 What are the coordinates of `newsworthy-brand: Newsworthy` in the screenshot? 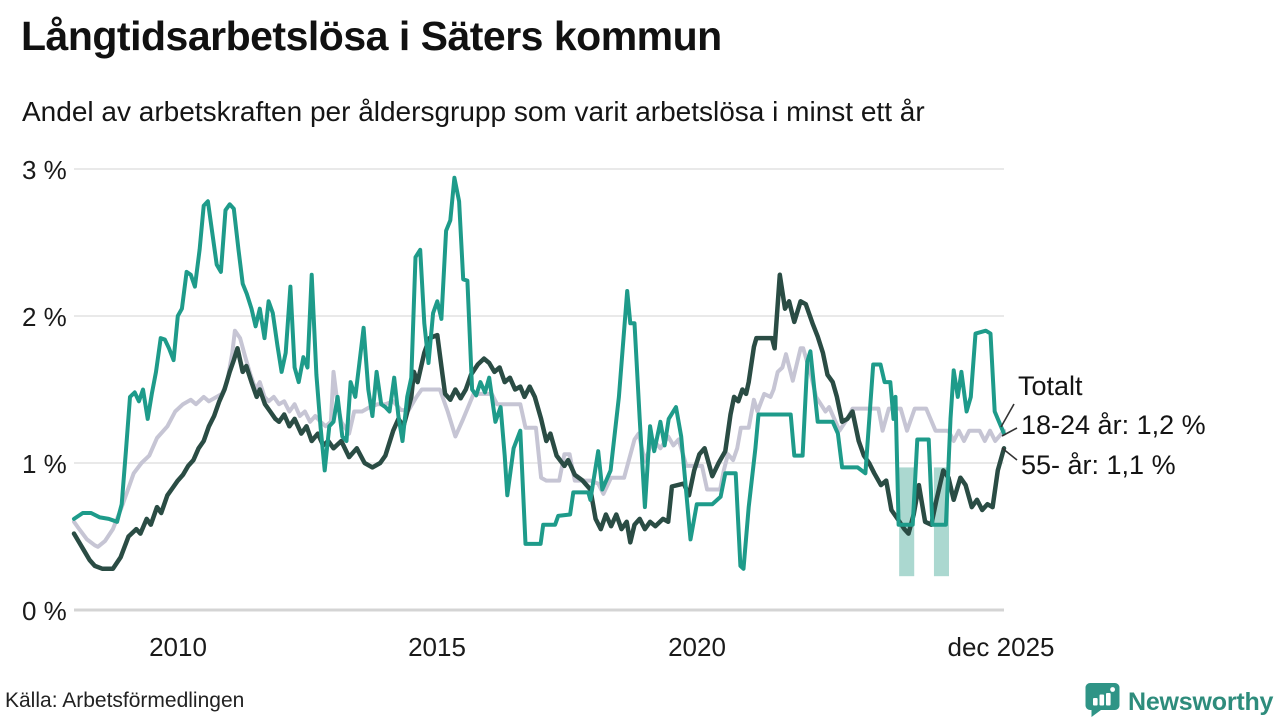 It's located at (1178, 700).